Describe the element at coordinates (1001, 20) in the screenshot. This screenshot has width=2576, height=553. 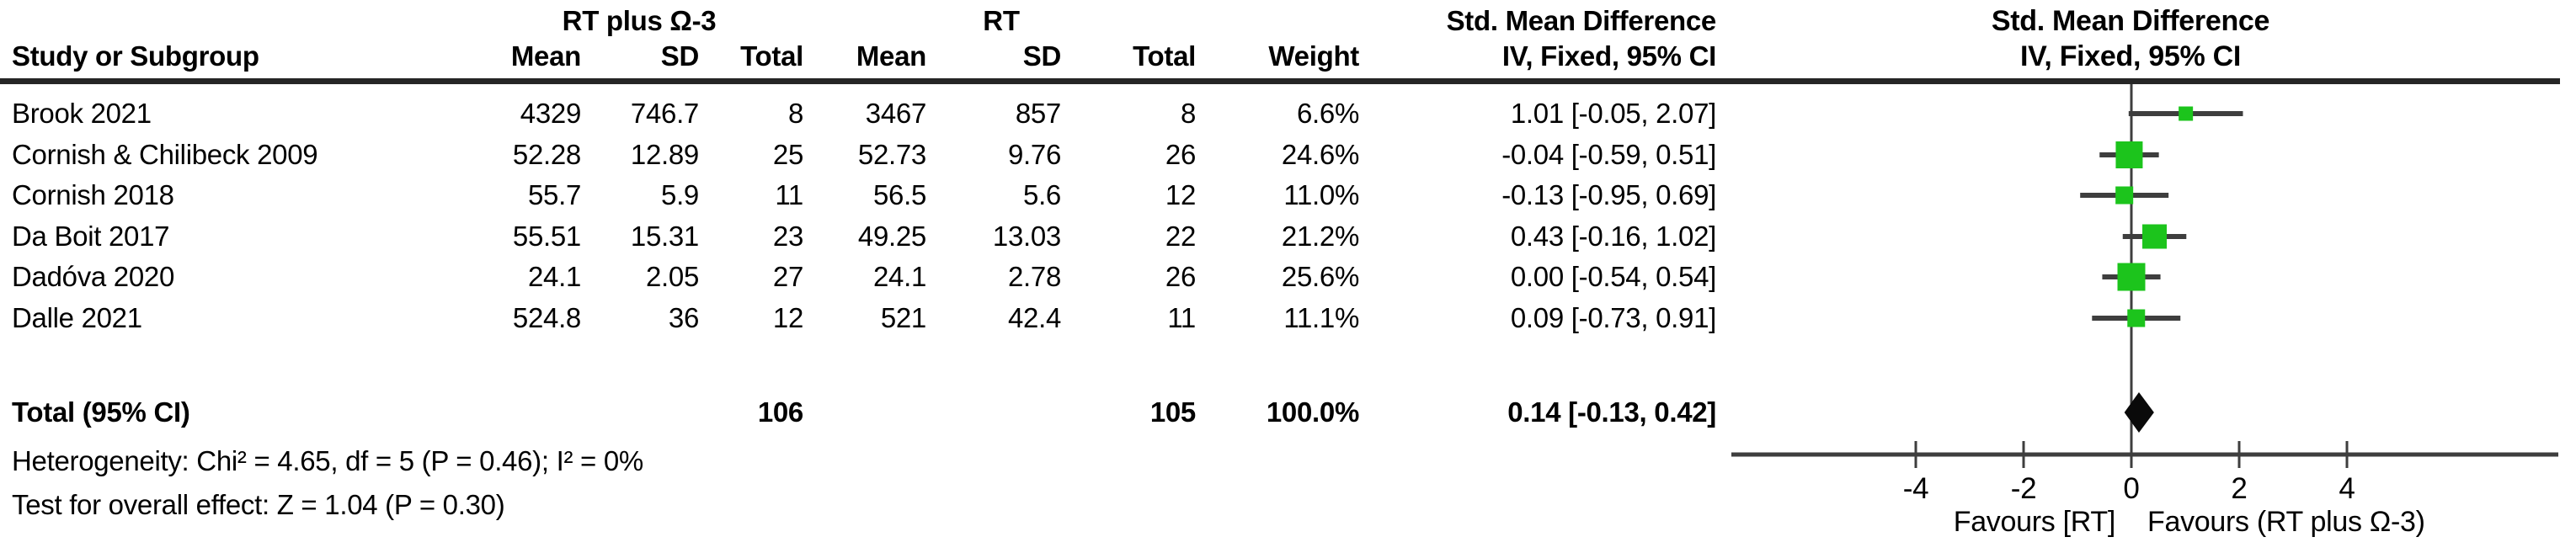
I see `group2-header: RT` at that location.